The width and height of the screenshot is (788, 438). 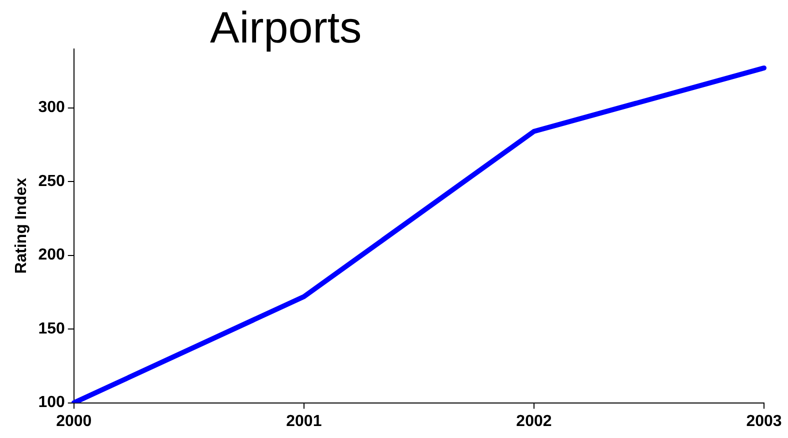 What do you see at coordinates (51, 255) in the screenshot?
I see `y-tick-label: 200` at bounding box center [51, 255].